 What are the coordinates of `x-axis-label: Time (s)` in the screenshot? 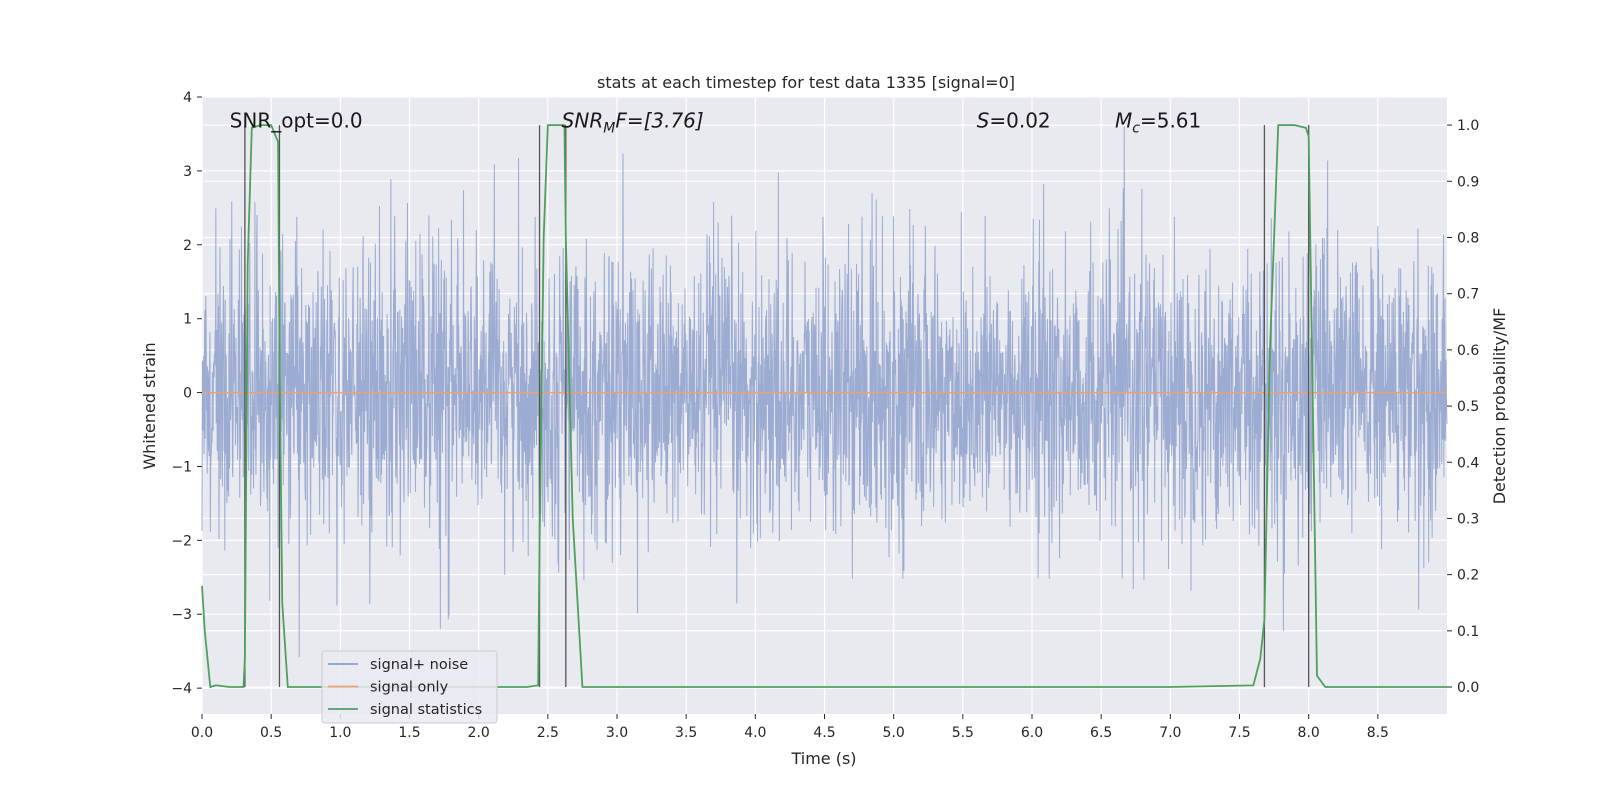 It's located at (823, 758).